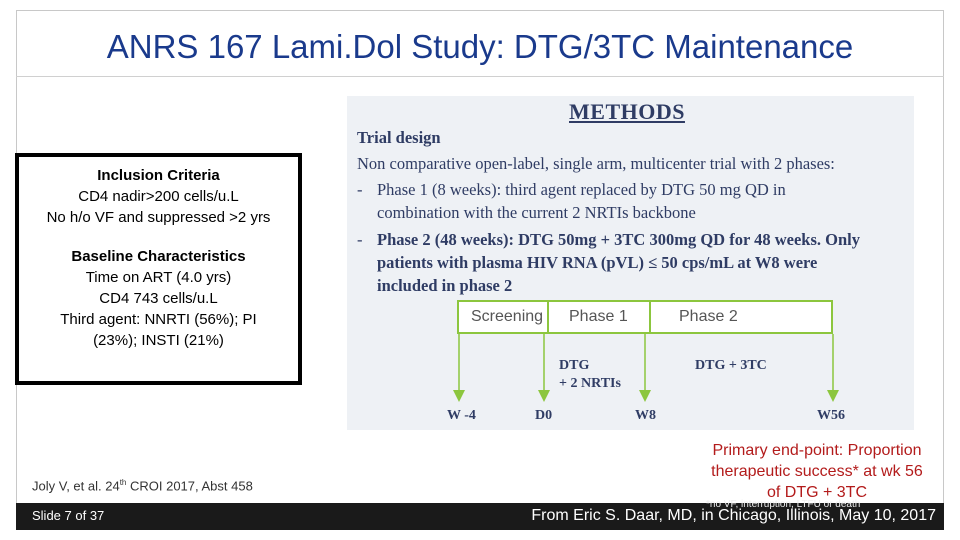 The image size is (960, 540). I want to click on endpoint-line: therapeutic success* at wk 56, so click(817, 471).